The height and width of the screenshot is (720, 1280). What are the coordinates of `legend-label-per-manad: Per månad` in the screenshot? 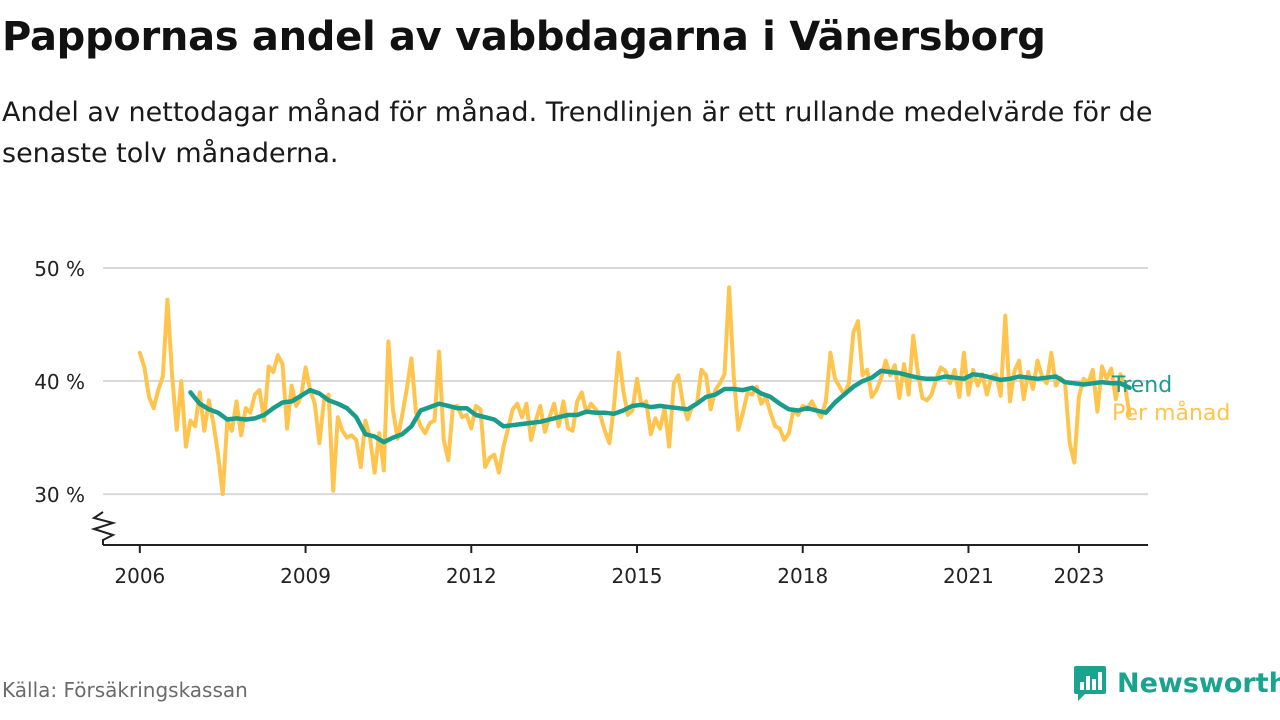 It's located at (1171, 413).